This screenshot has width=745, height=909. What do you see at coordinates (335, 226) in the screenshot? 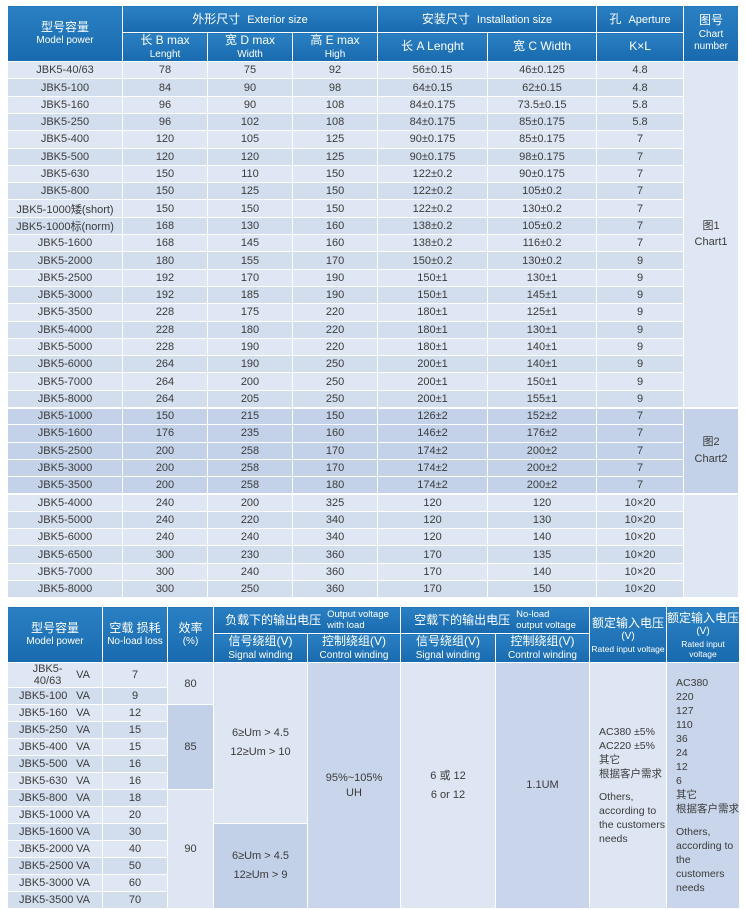
I see `high-e-cell: 160` at bounding box center [335, 226].